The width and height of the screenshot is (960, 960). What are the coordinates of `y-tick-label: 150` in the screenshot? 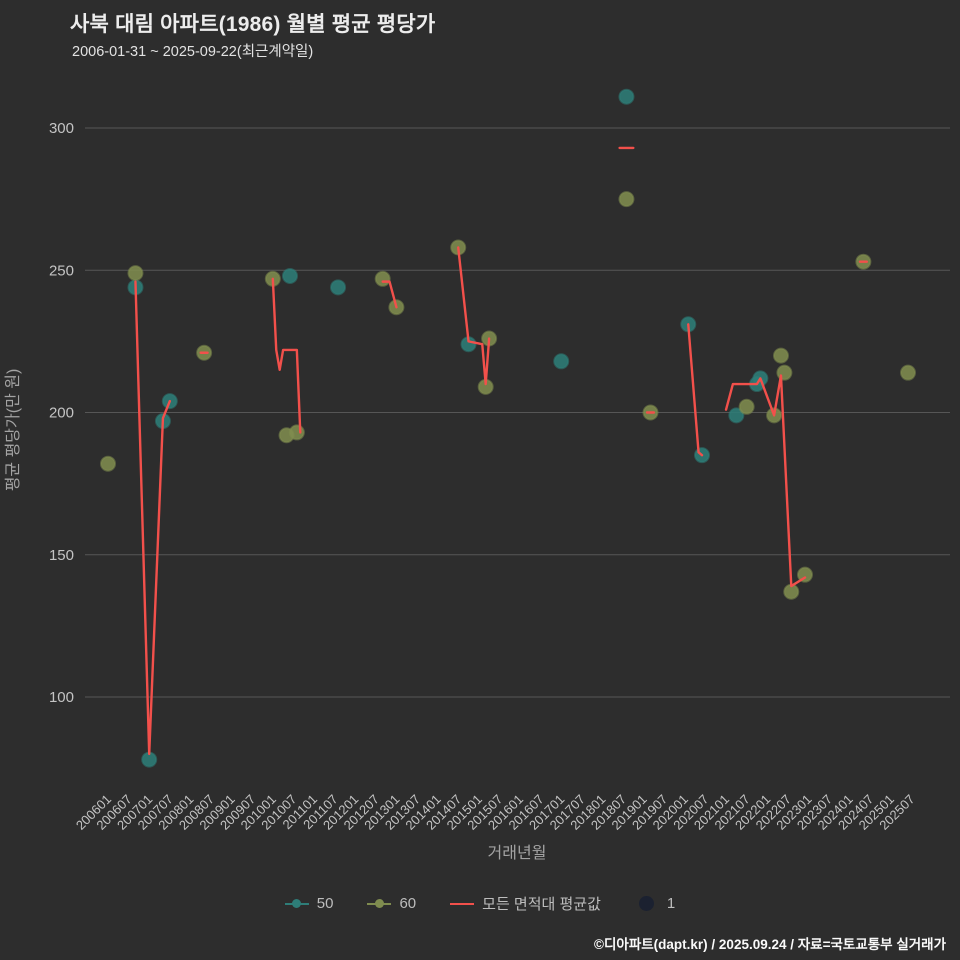 It's located at (61, 555).